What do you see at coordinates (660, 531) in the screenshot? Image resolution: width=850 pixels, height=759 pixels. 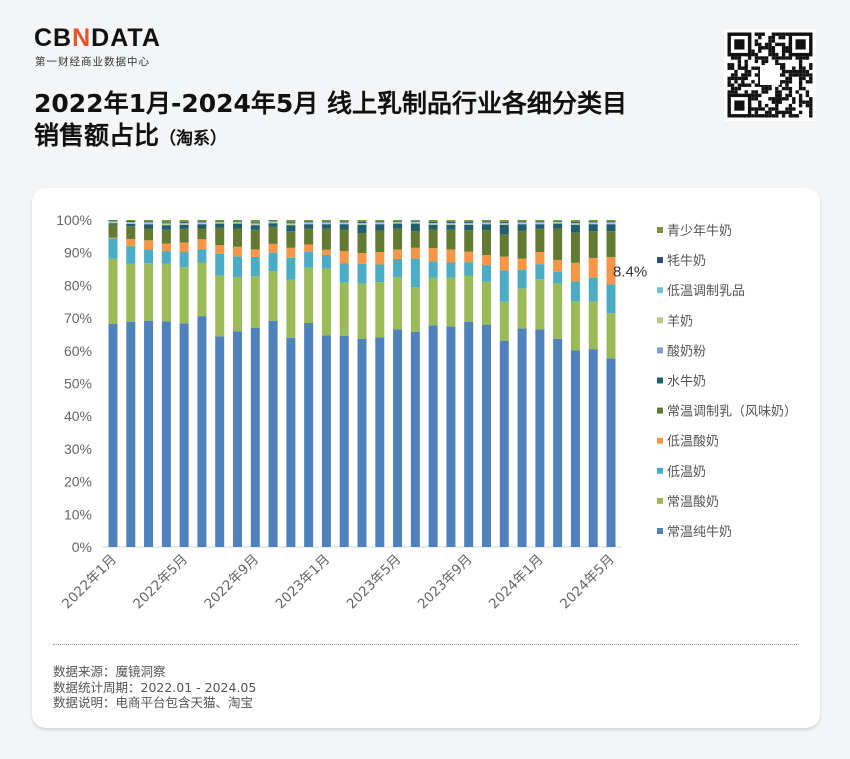 I see `legend-swatch` at bounding box center [660, 531].